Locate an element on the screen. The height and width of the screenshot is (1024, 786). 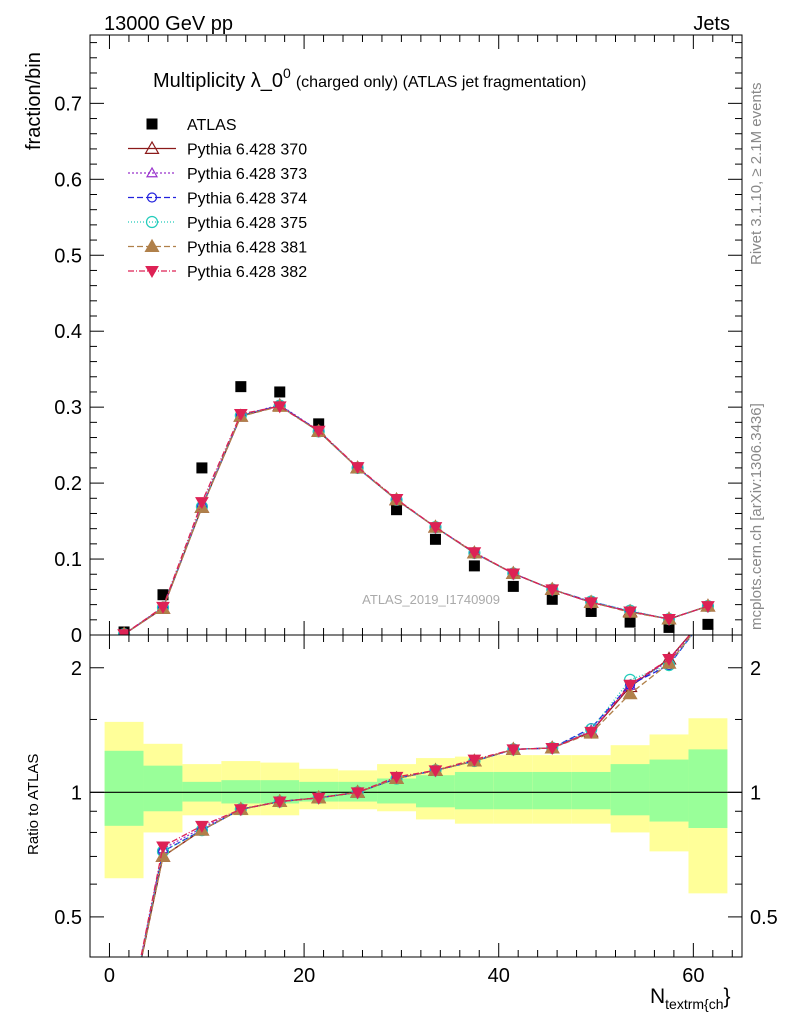
legend-label-pythia-6-428-375: Pythia 6.428 375 is located at coordinates (247, 223).